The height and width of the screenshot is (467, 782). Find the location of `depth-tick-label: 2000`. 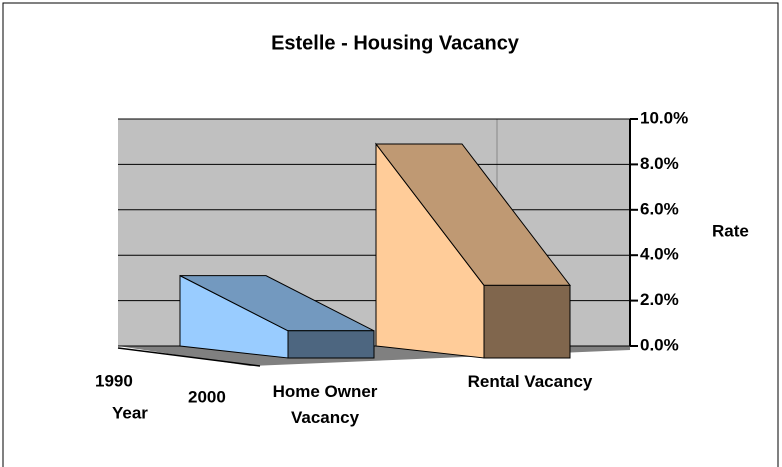

depth-tick-label: 2000 is located at coordinates (207, 396).